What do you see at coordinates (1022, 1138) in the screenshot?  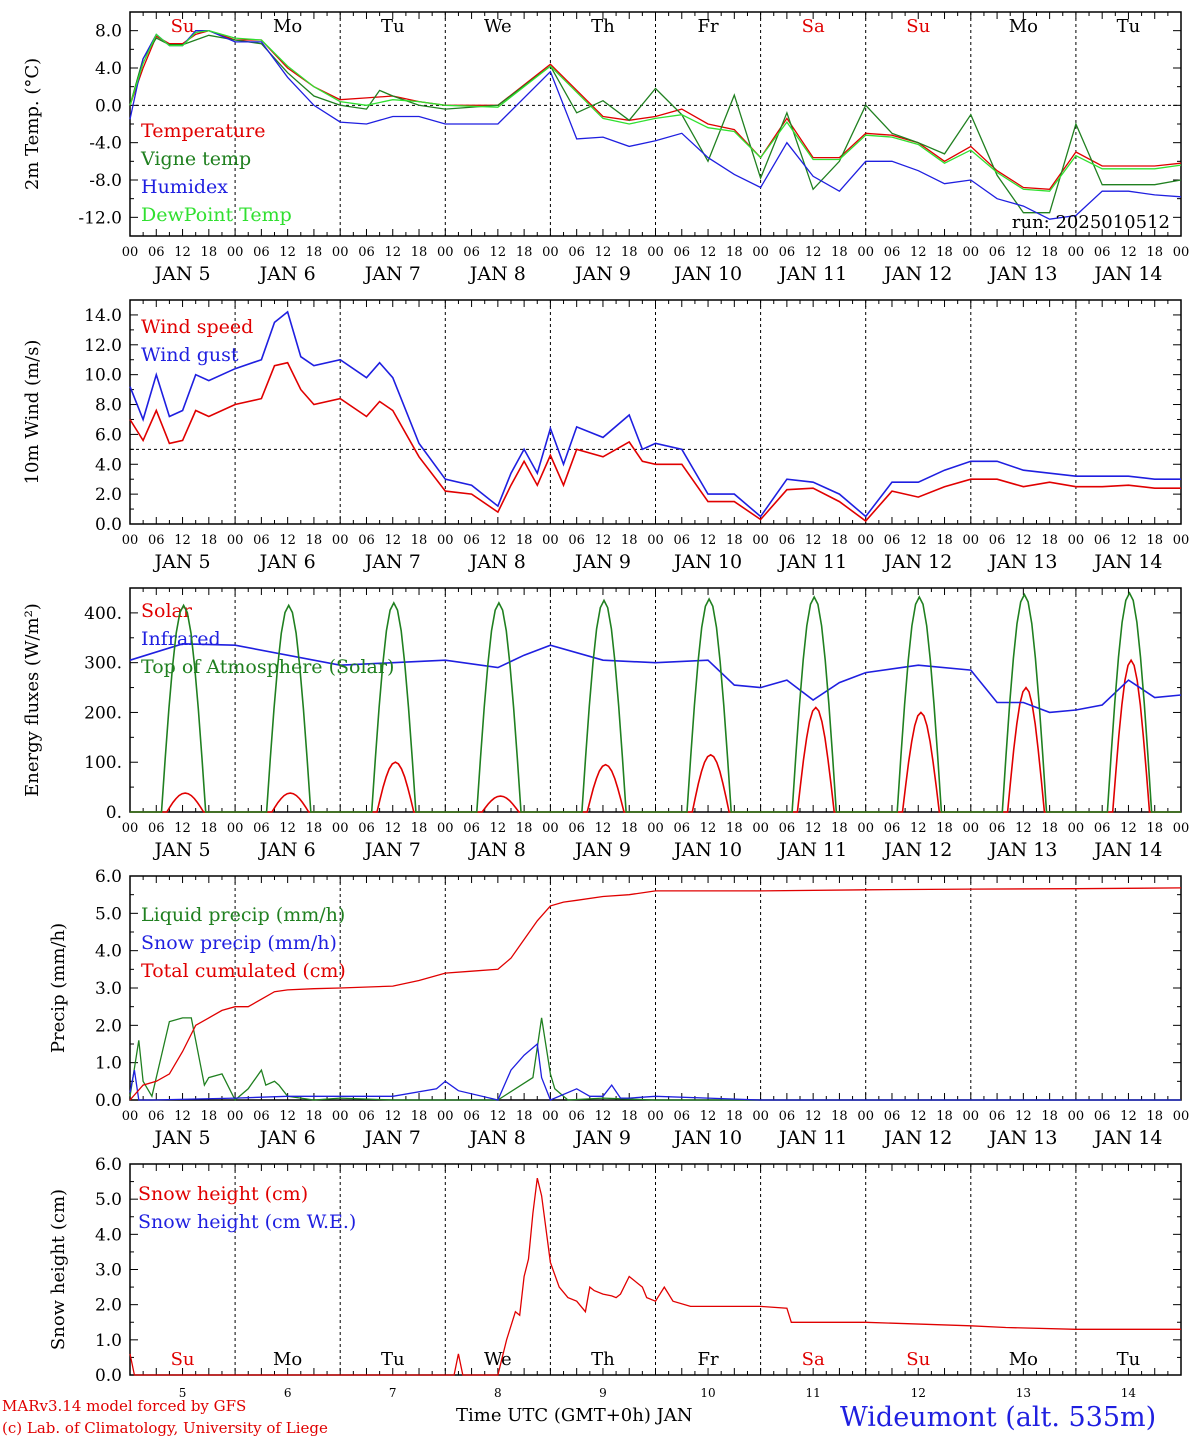 I see `x-date-label: JAN 13` at bounding box center [1022, 1138].